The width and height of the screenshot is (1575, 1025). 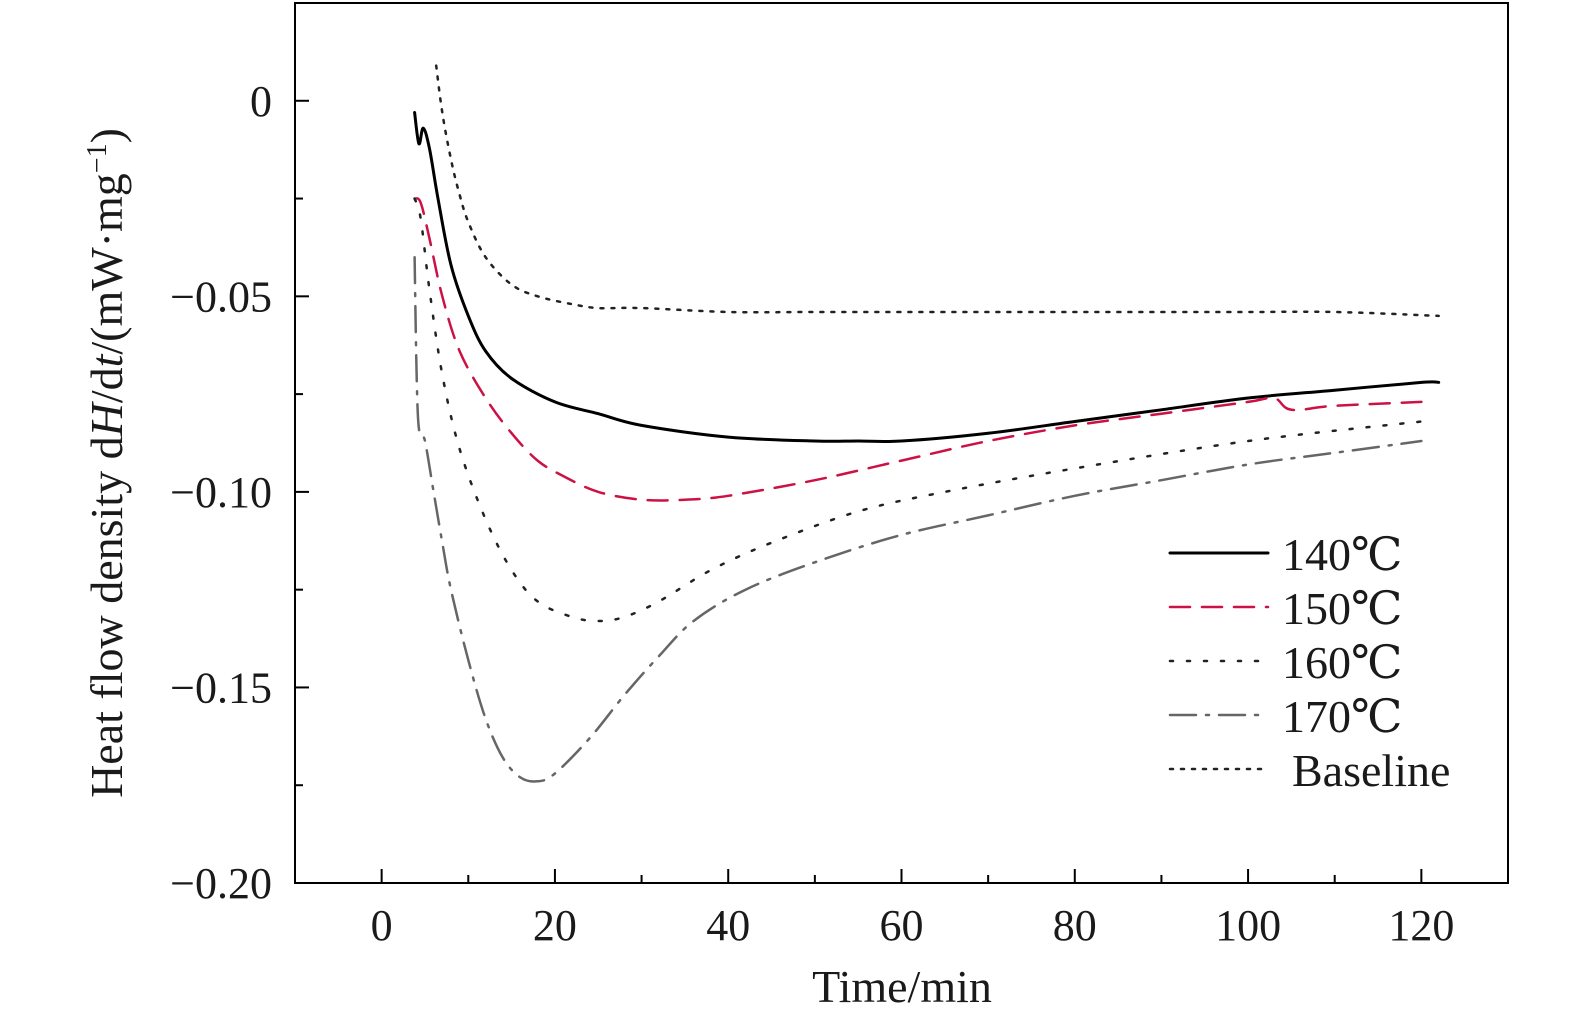 I want to click on legend-label: 150℃, so click(x=1342, y=608).